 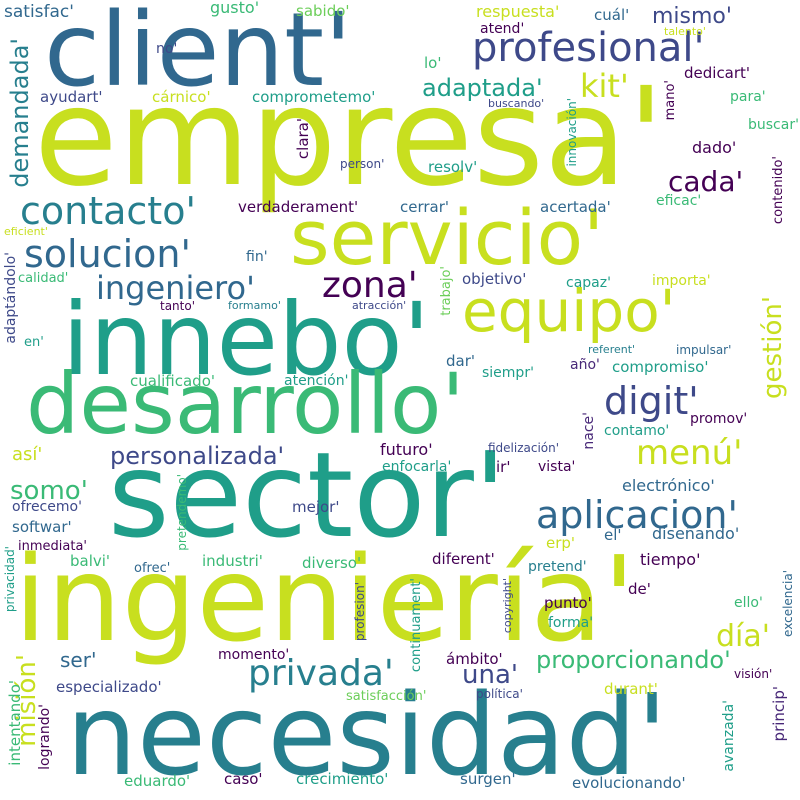 What do you see at coordinates (232, 561) in the screenshot?
I see `word-industri: industri'` at bounding box center [232, 561].